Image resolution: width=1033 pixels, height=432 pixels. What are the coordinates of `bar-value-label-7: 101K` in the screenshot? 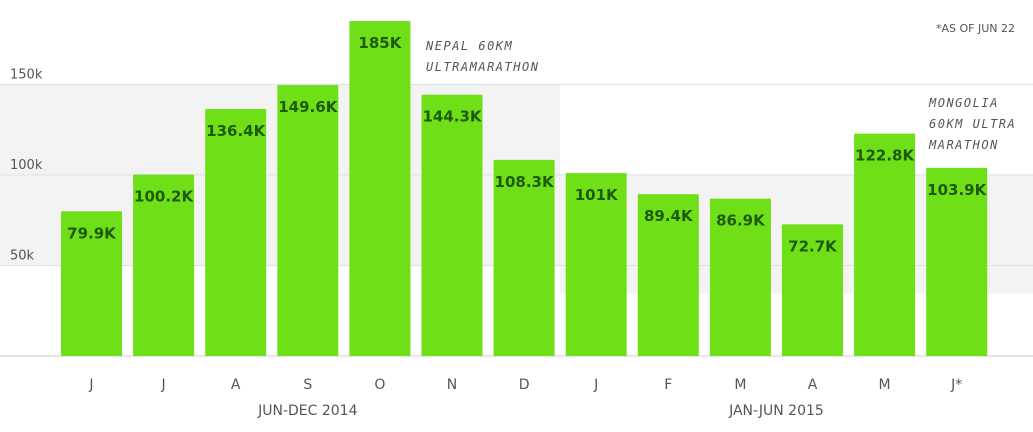 It's located at (597, 195).